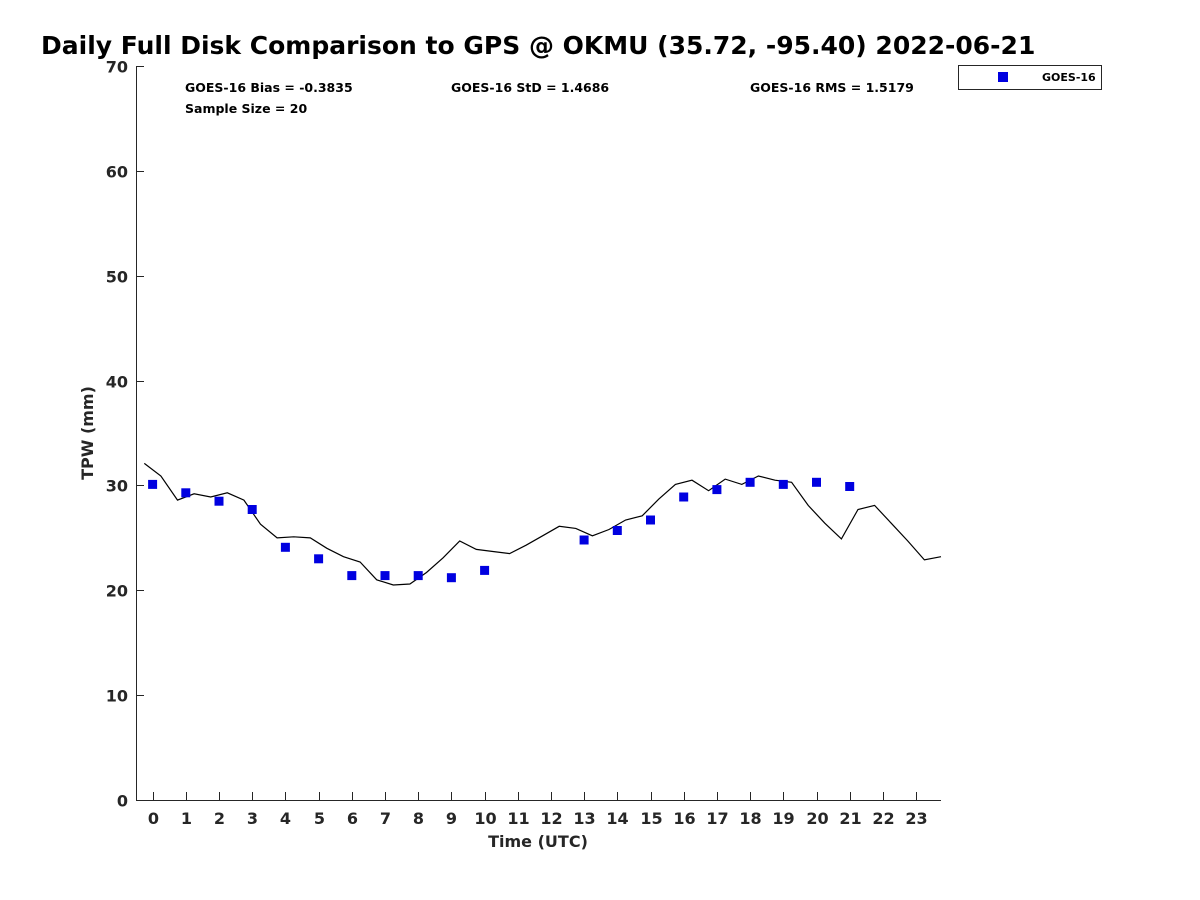 The height and width of the screenshot is (900, 1200). What do you see at coordinates (817, 818) in the screenshot?
I see `x-tick-label: 20` at bounding box center [817, 818].